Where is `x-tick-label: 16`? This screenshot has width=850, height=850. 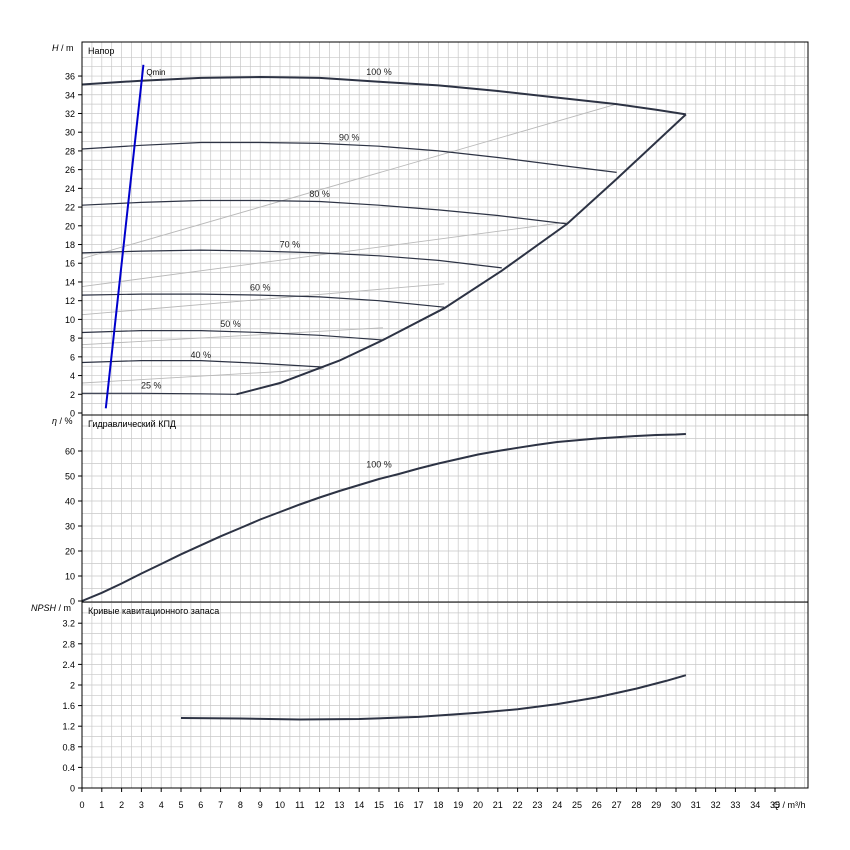
x-tick-label: 16 is located at coordinates (399, 805).